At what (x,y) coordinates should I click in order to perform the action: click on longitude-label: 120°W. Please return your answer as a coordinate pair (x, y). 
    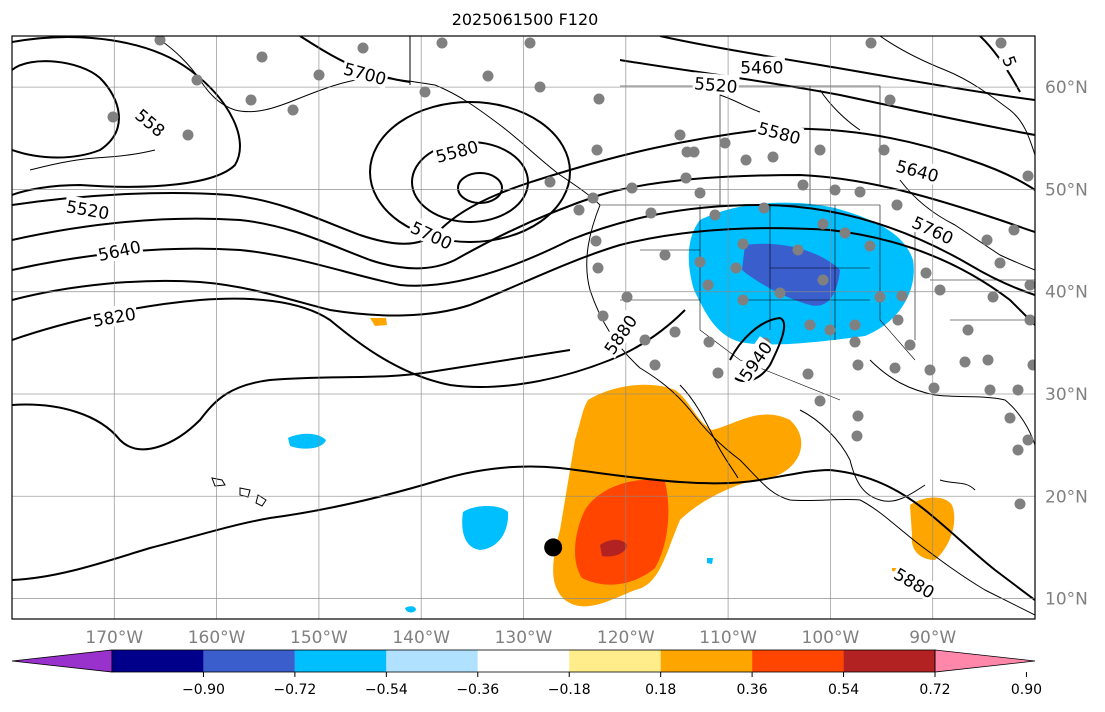
    Looking at the image, I should click on (626, 638).